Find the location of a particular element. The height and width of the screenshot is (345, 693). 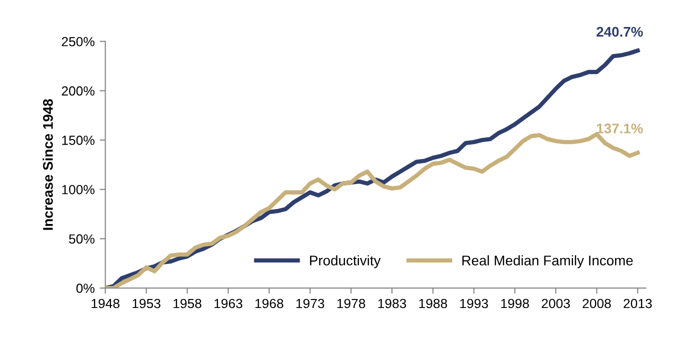

x-tick-label: 1973 is located at coordinates (310, 303).